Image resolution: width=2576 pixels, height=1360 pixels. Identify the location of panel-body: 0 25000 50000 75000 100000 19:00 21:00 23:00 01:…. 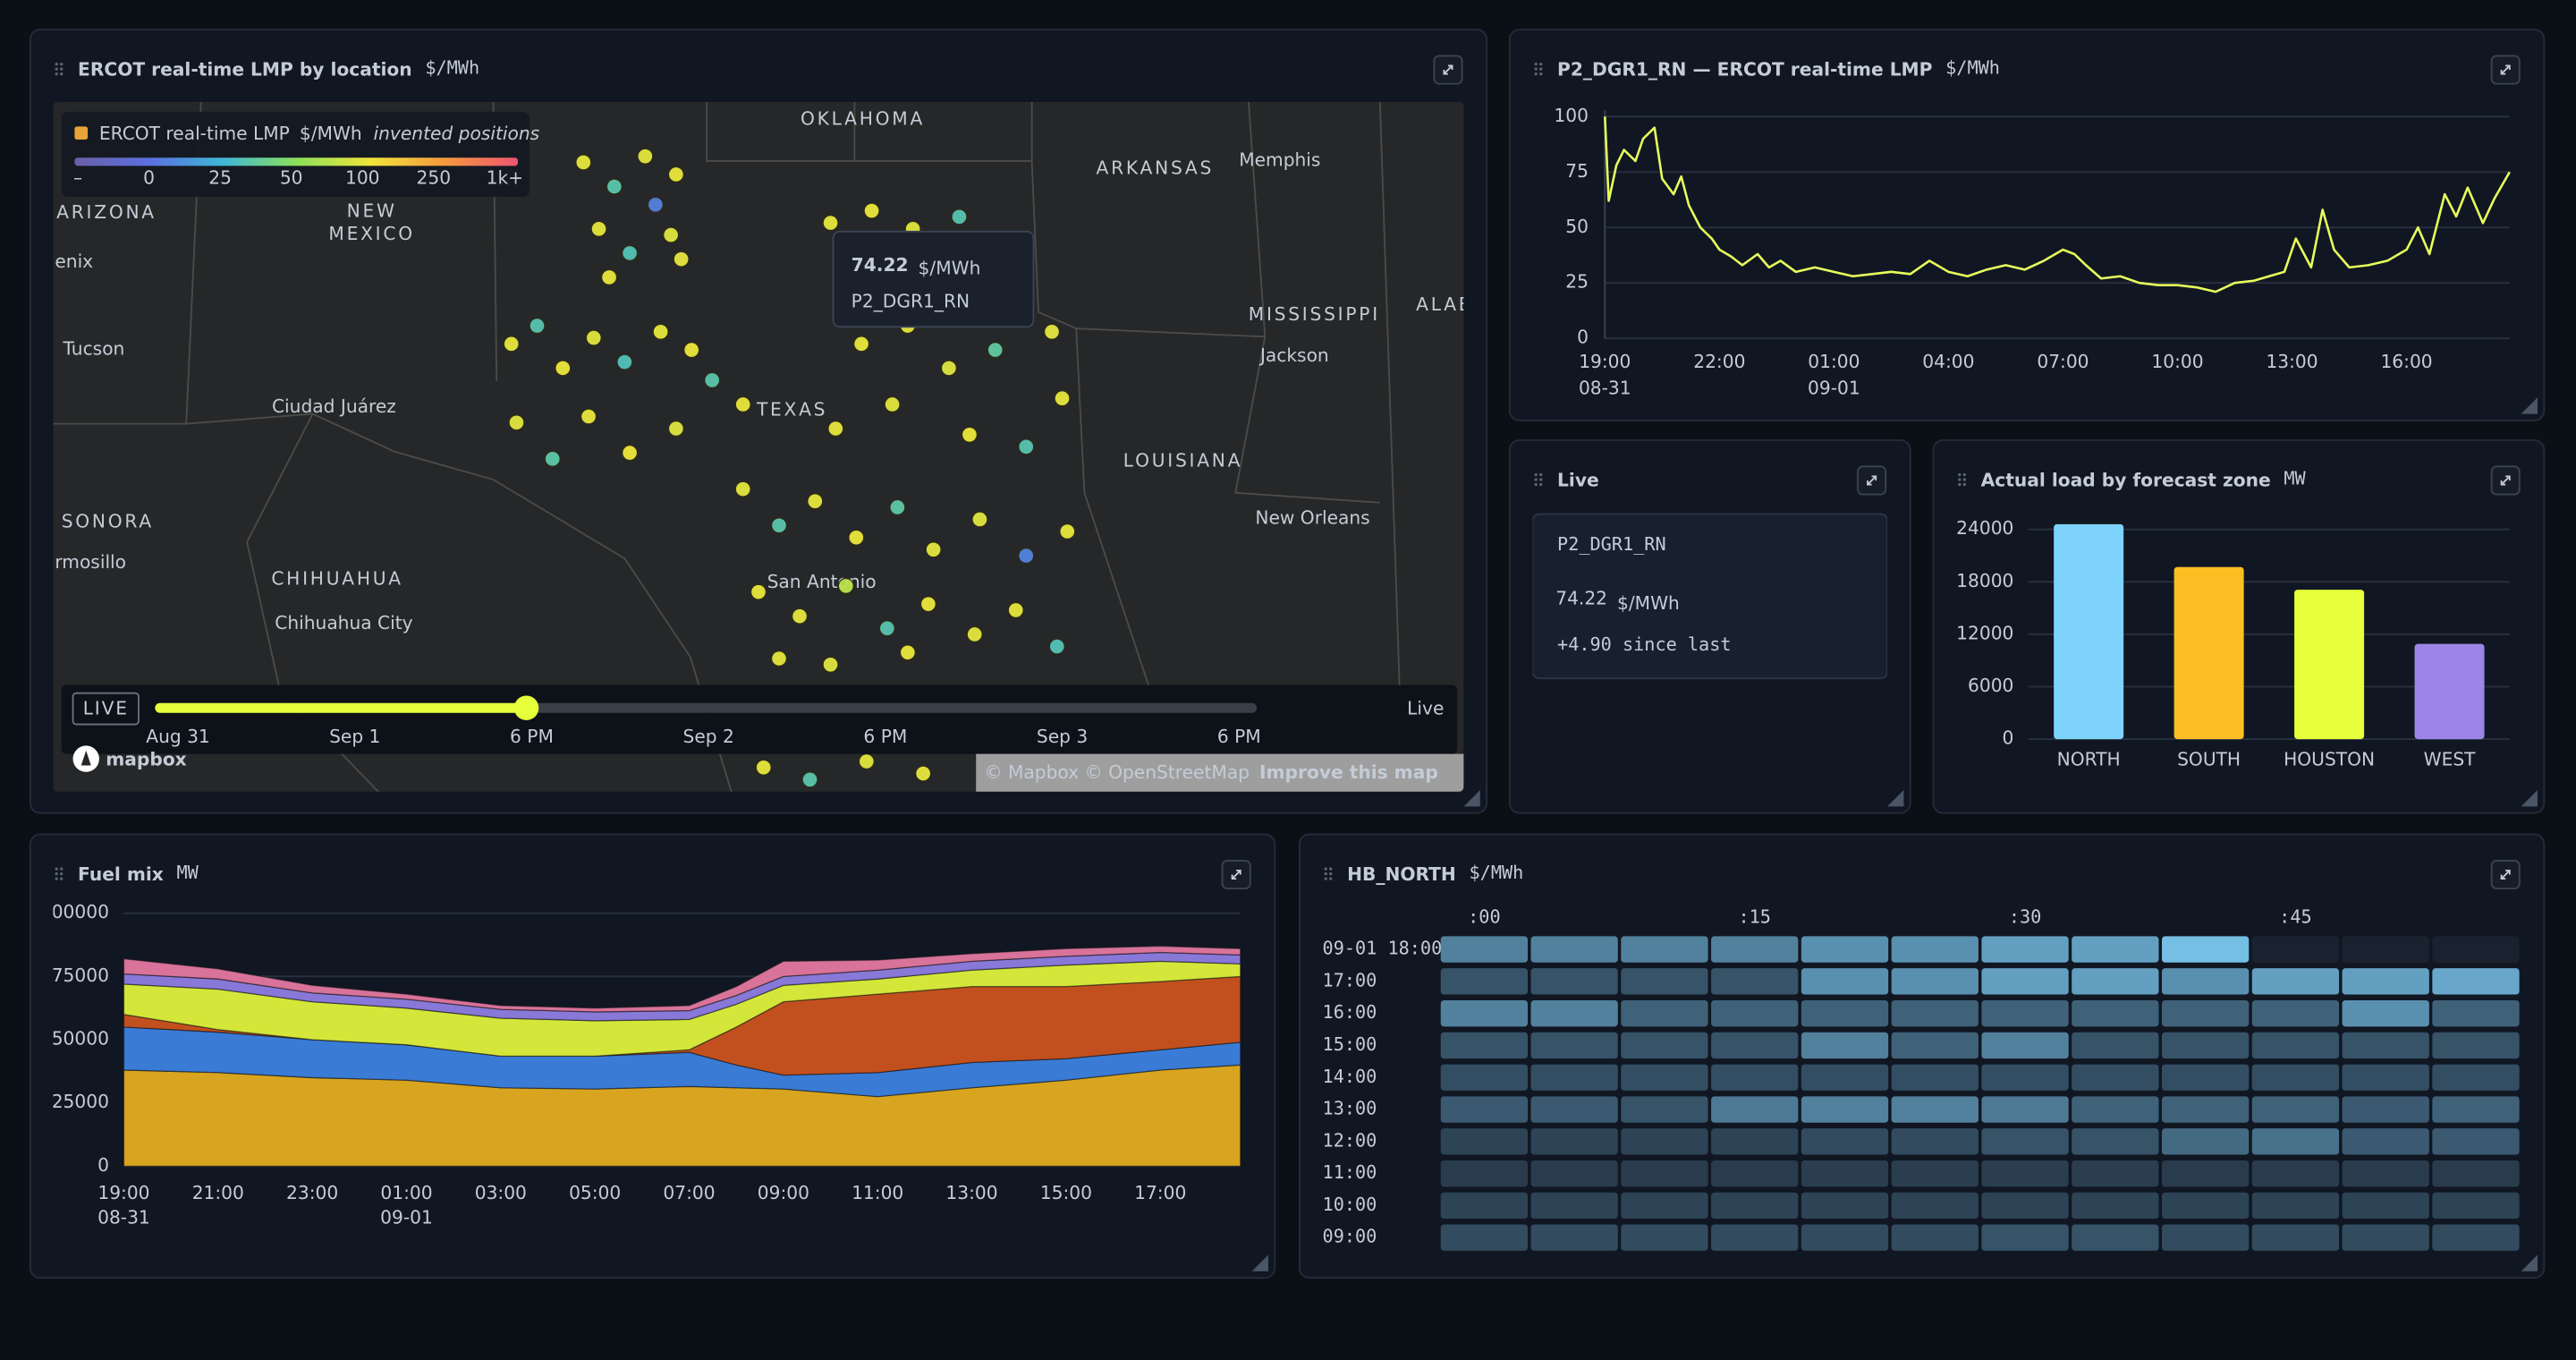
(640, 1064).